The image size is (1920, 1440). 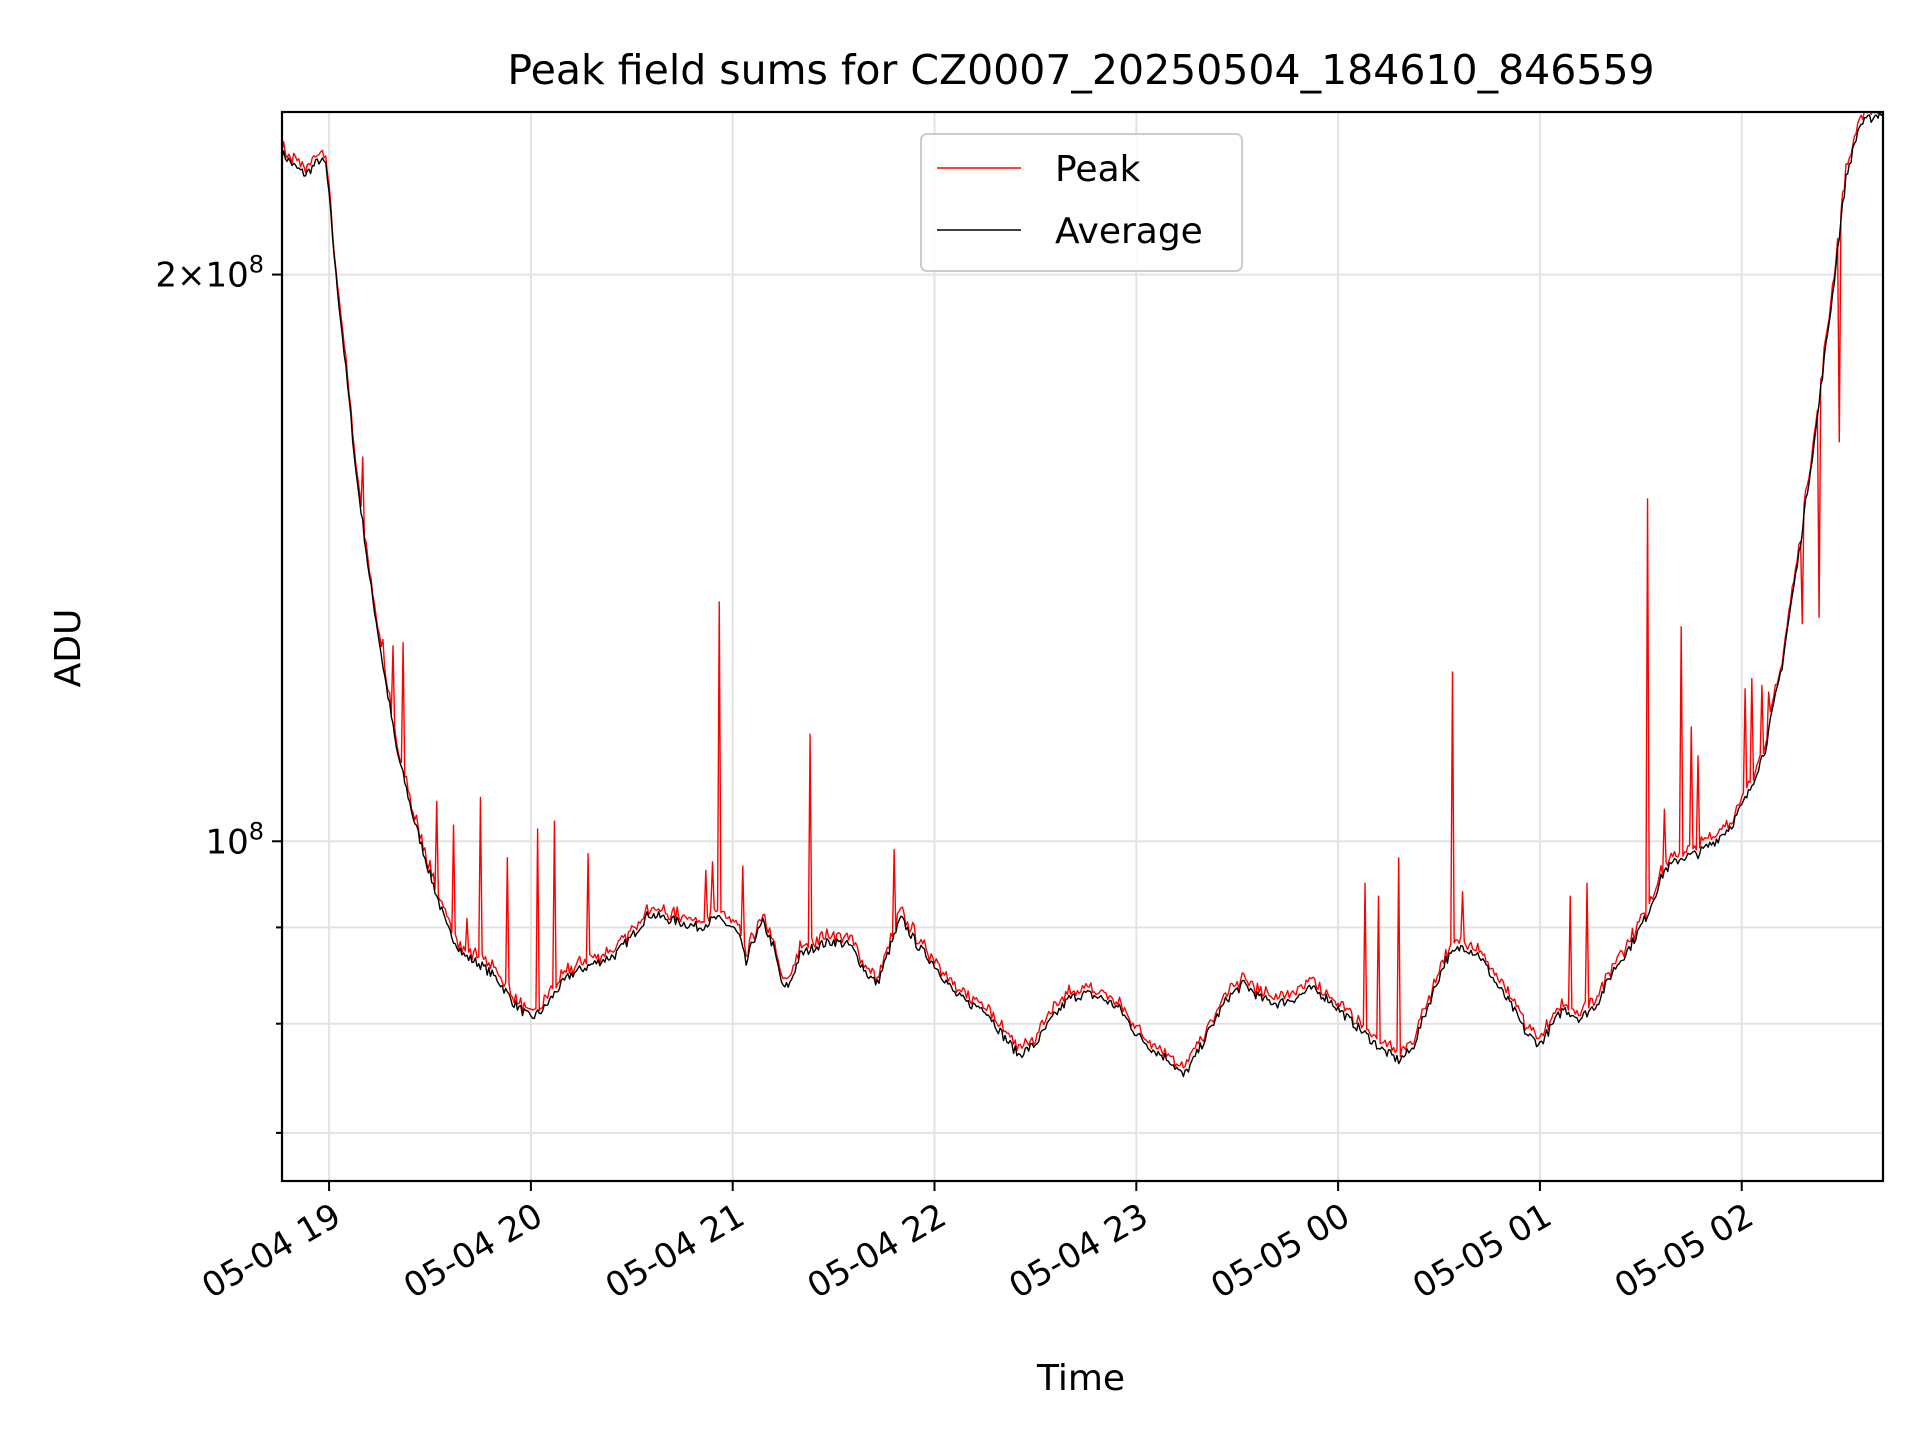 I want to click on x-axis-label: Time, so click(x=1080, y=1378).